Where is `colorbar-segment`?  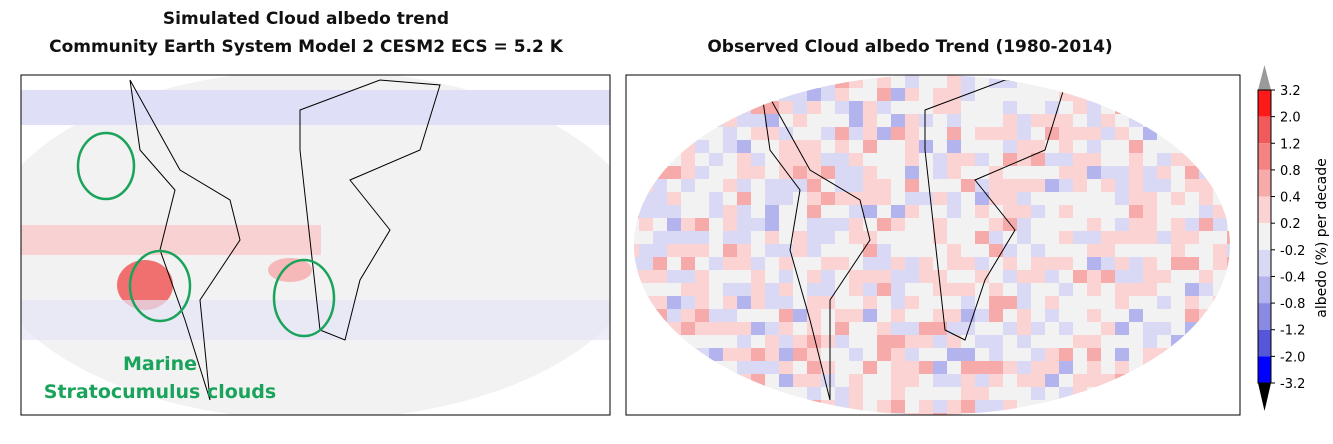
colorbar-segment is located at coordinates (1264, 236).